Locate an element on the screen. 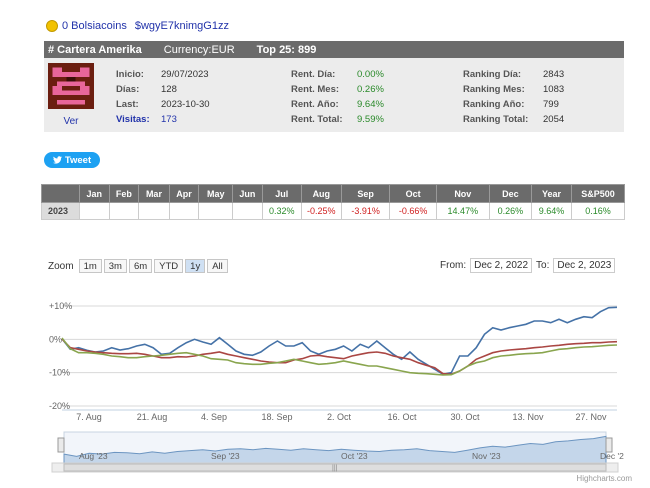 This screenshot has width=650, height=488. x-tick-label: 2. Oct is located at coordinates (339, 417).